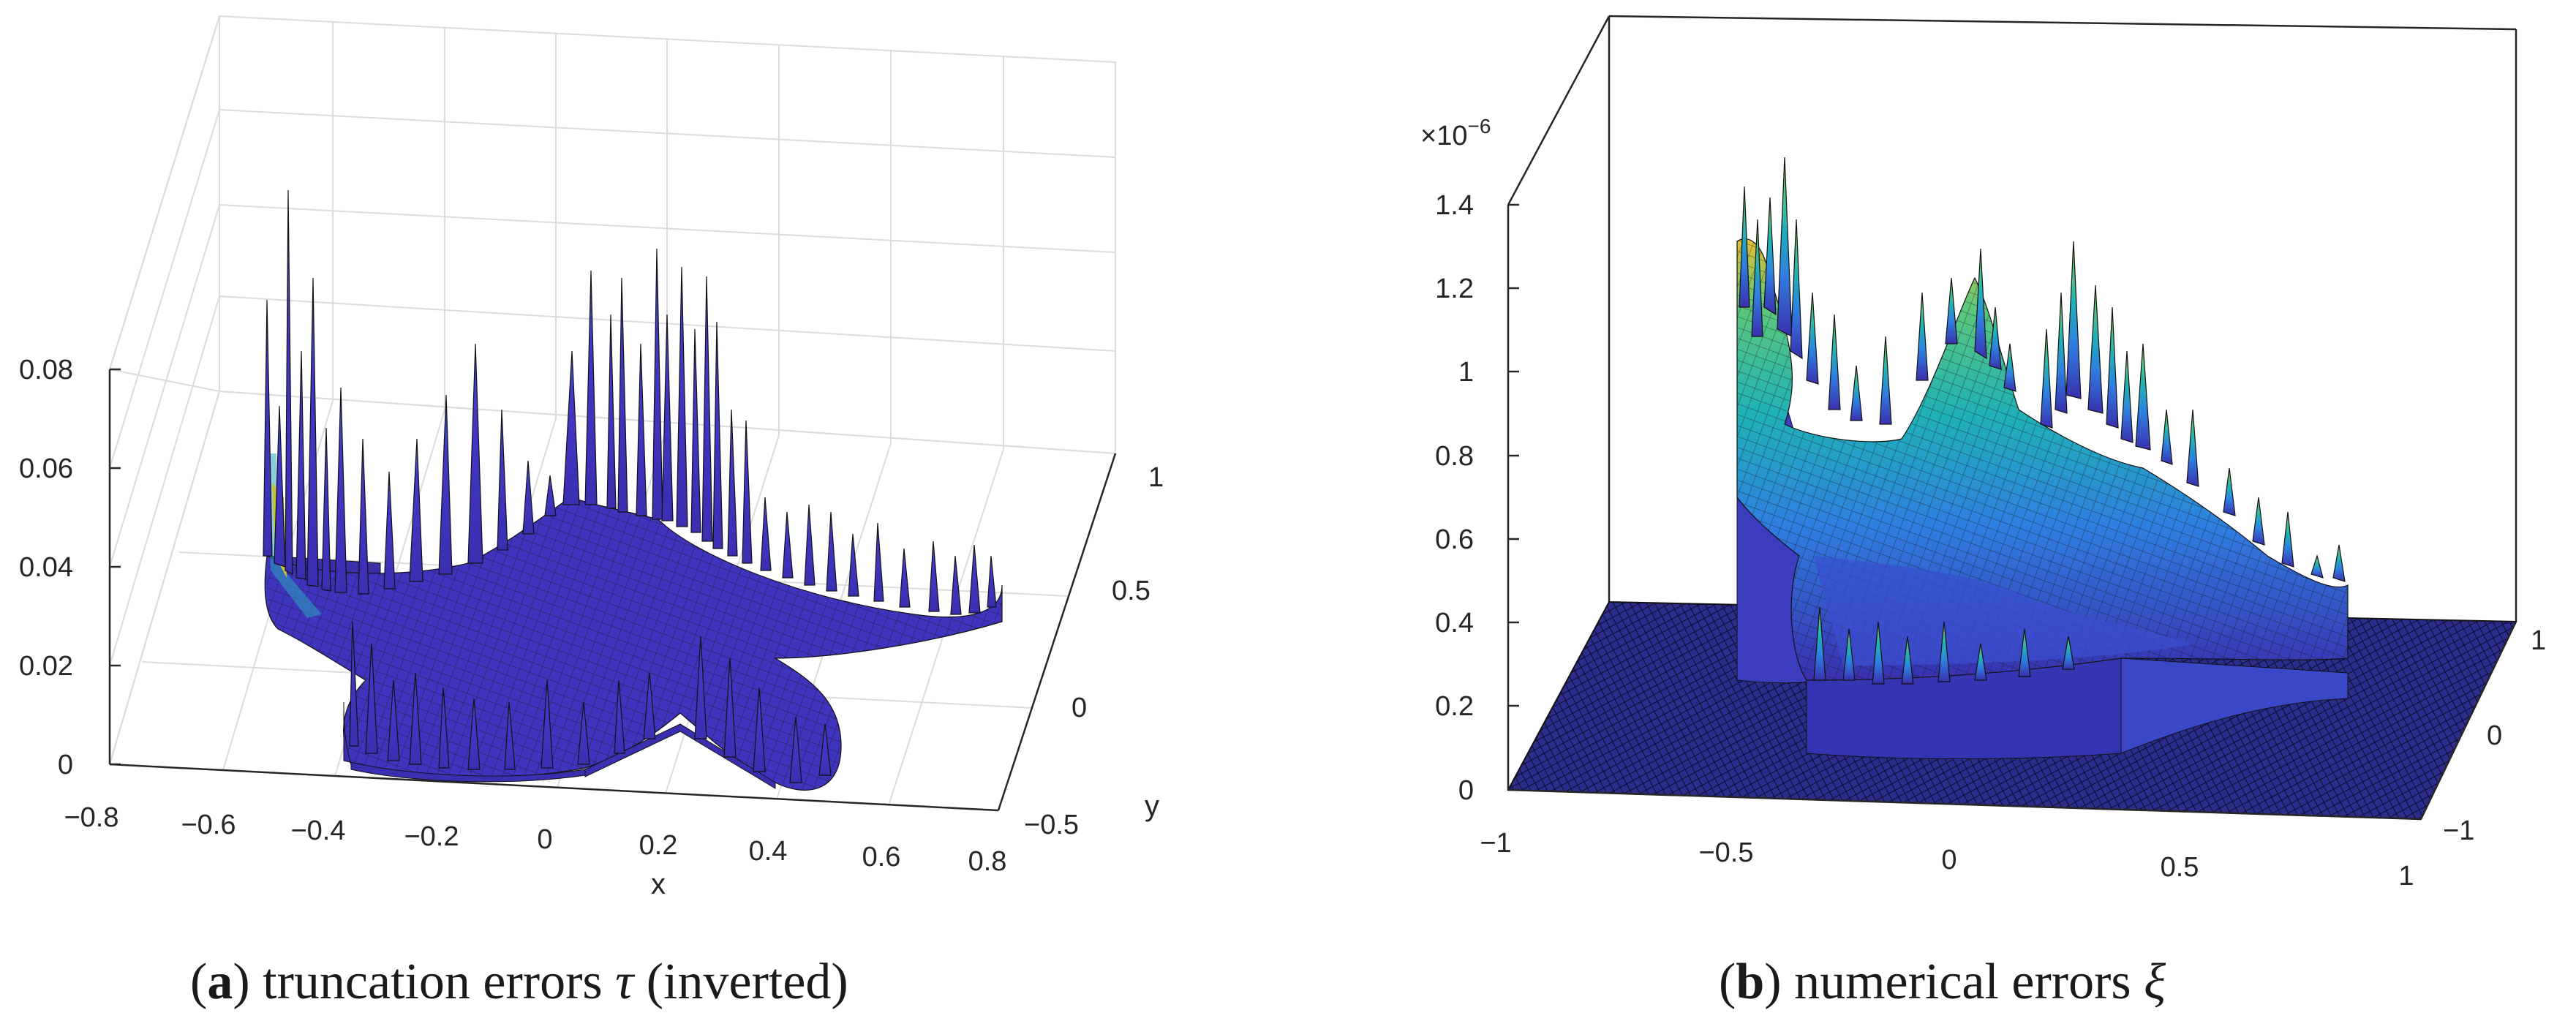  I want to click on z-exponent-label: ×10⁻⁶, so click(1455, 133).